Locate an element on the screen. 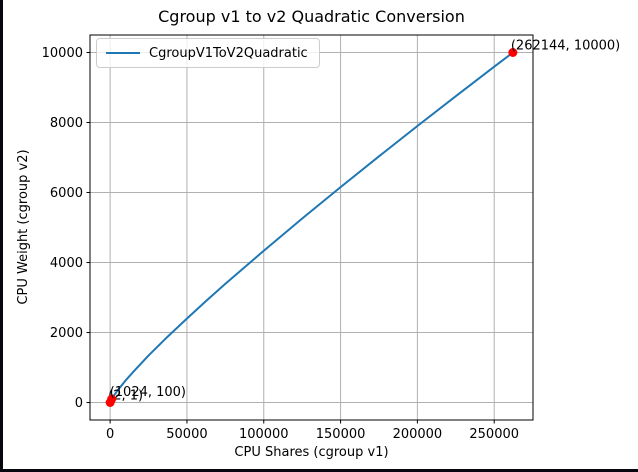 The height and width of the screenshot is (472, 638). y-tick-label: 2000 is located at coordinates (66, 333).